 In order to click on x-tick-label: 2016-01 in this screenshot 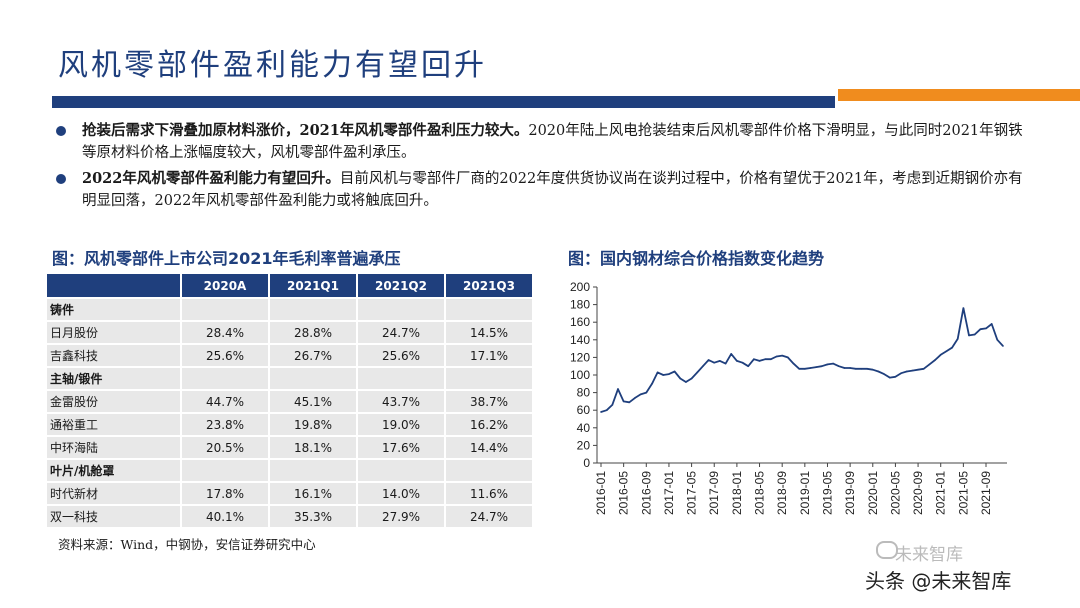, I will do `click(601, 493)`.